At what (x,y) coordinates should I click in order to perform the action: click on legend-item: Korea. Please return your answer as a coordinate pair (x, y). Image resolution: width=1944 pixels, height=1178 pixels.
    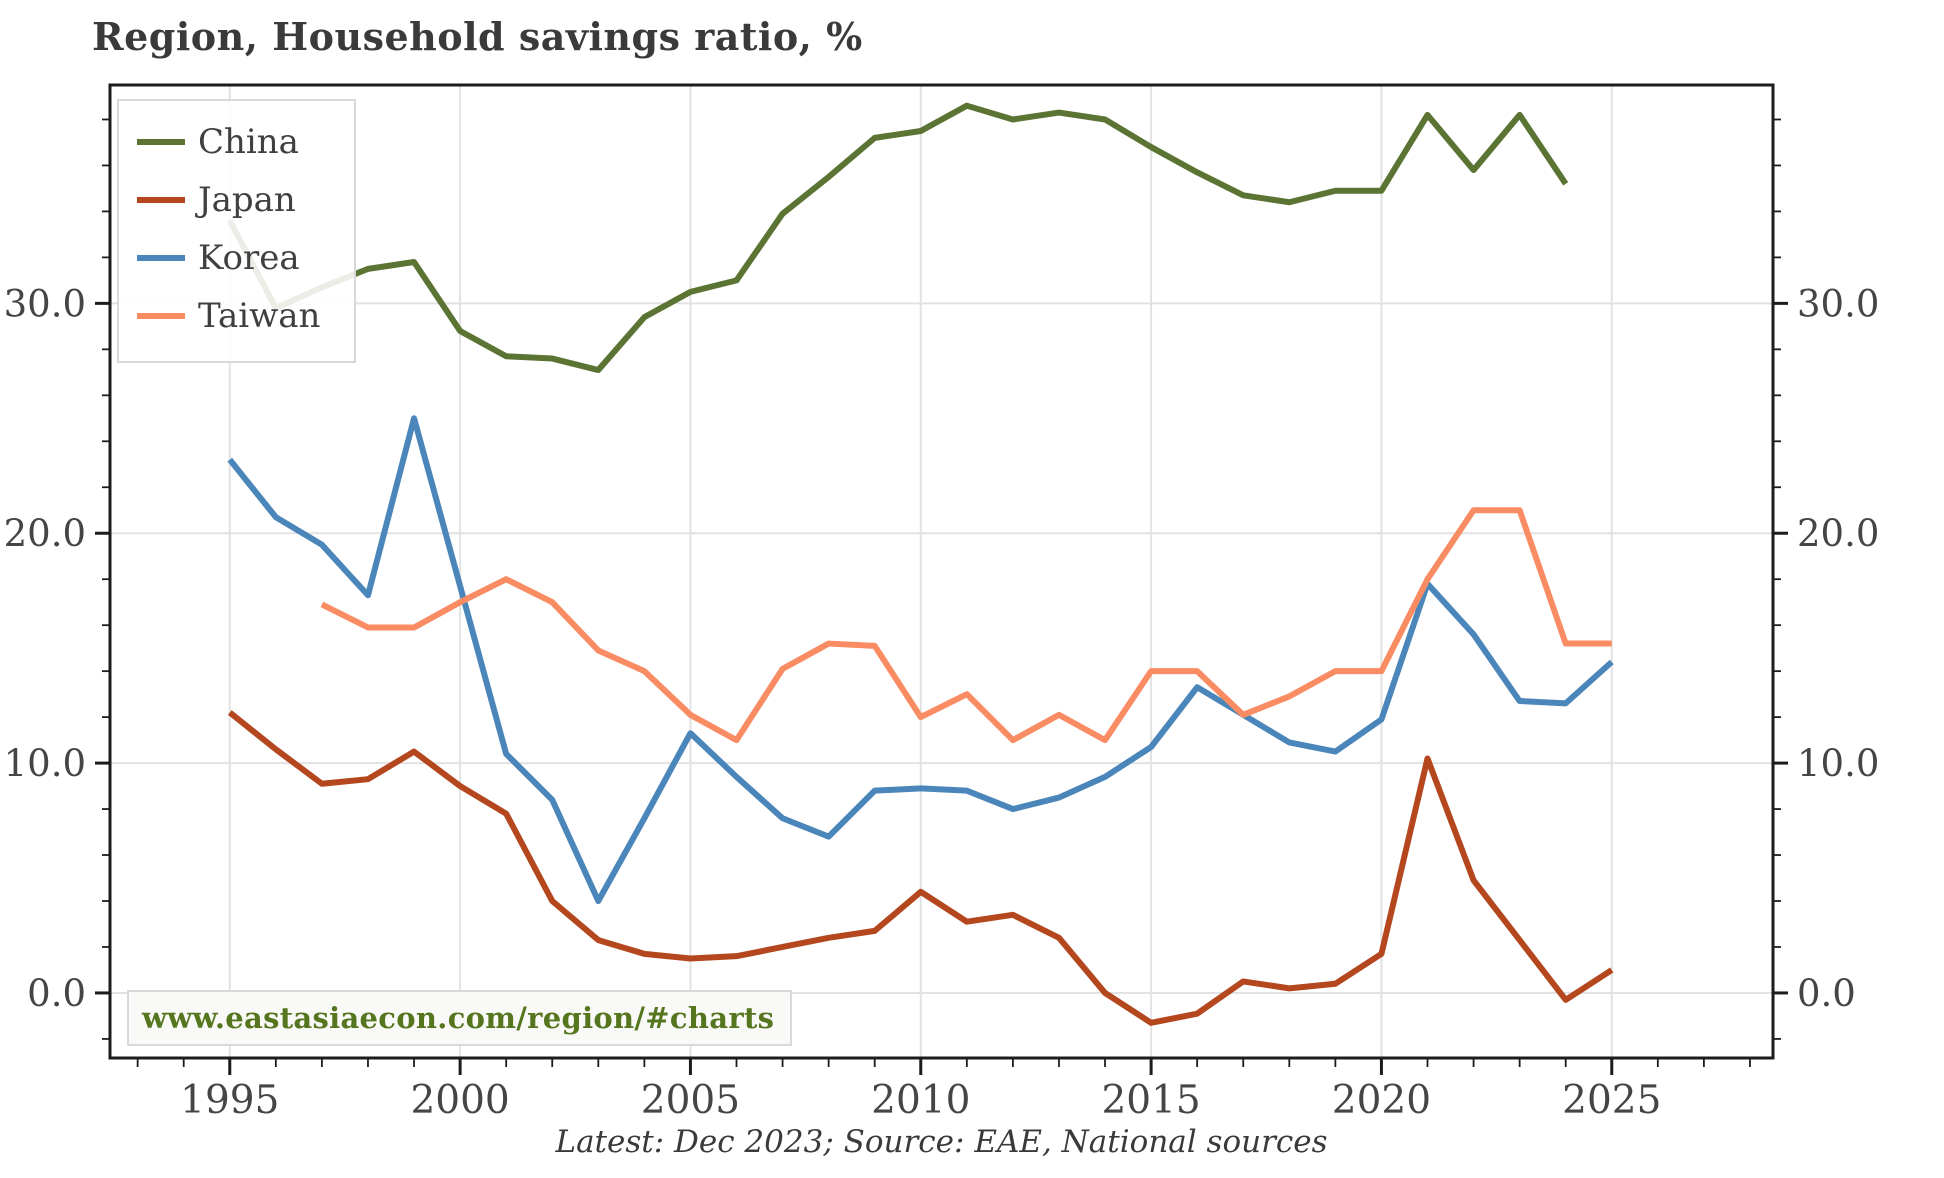
    Looking at the image, I should click on (234, 258).